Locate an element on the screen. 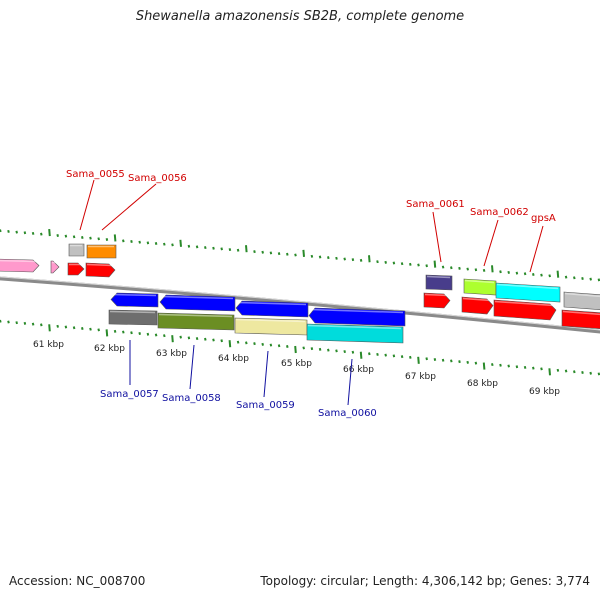 This screenshot has height=600, width=600. tick-label: 62 kbp is located at coordinates (109, 349).